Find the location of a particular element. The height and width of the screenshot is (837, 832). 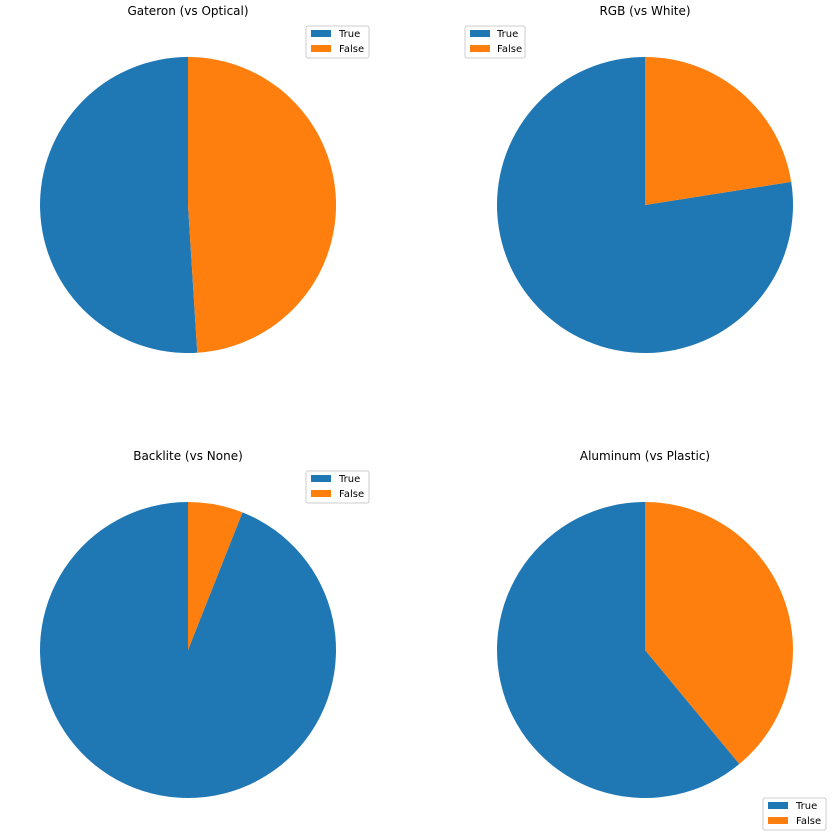

chart-title: Gateron (vs Optical) is located at coordinates (187, 11).